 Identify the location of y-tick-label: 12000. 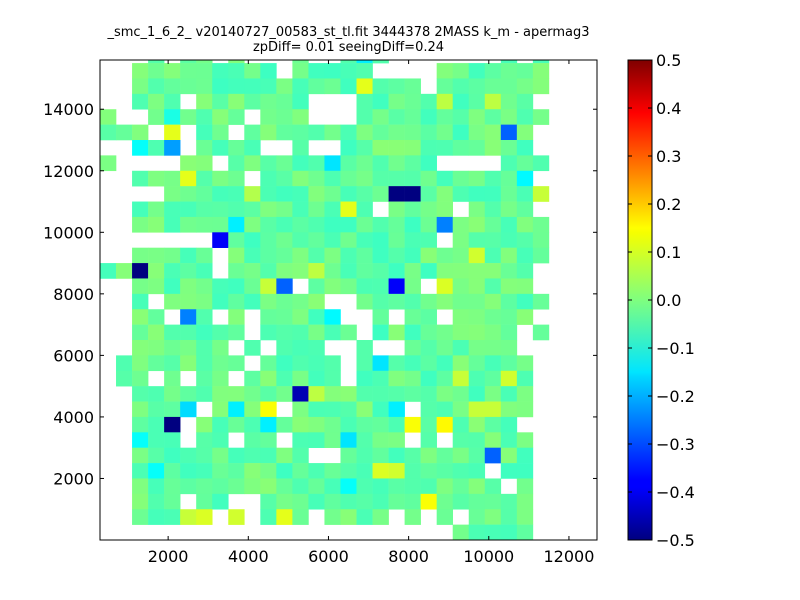
(68, 171).